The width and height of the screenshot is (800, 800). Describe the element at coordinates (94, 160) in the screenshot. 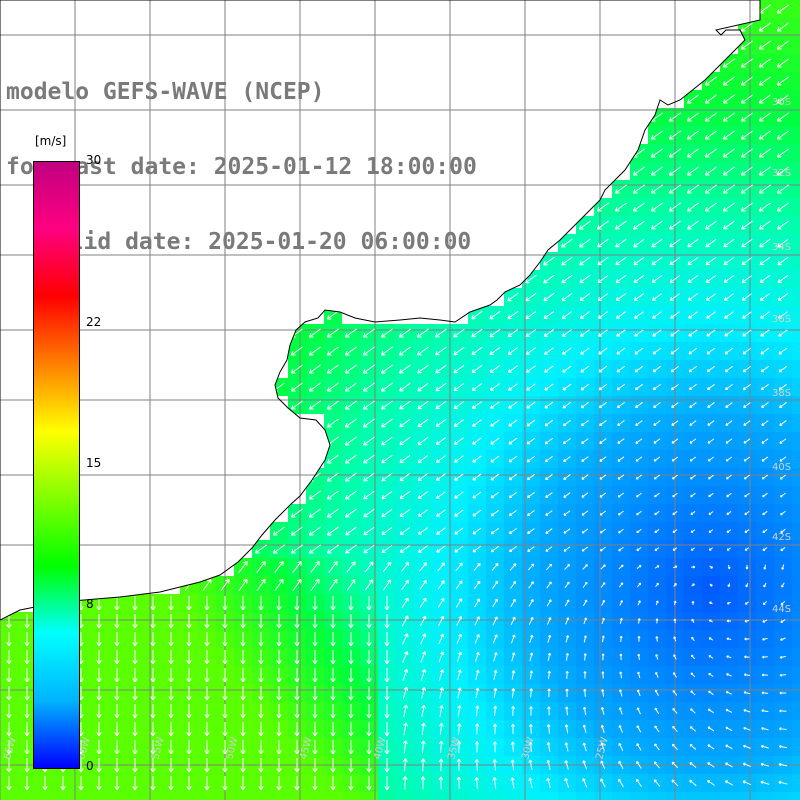

I see `colorbar-tick-label: 30` at that location.